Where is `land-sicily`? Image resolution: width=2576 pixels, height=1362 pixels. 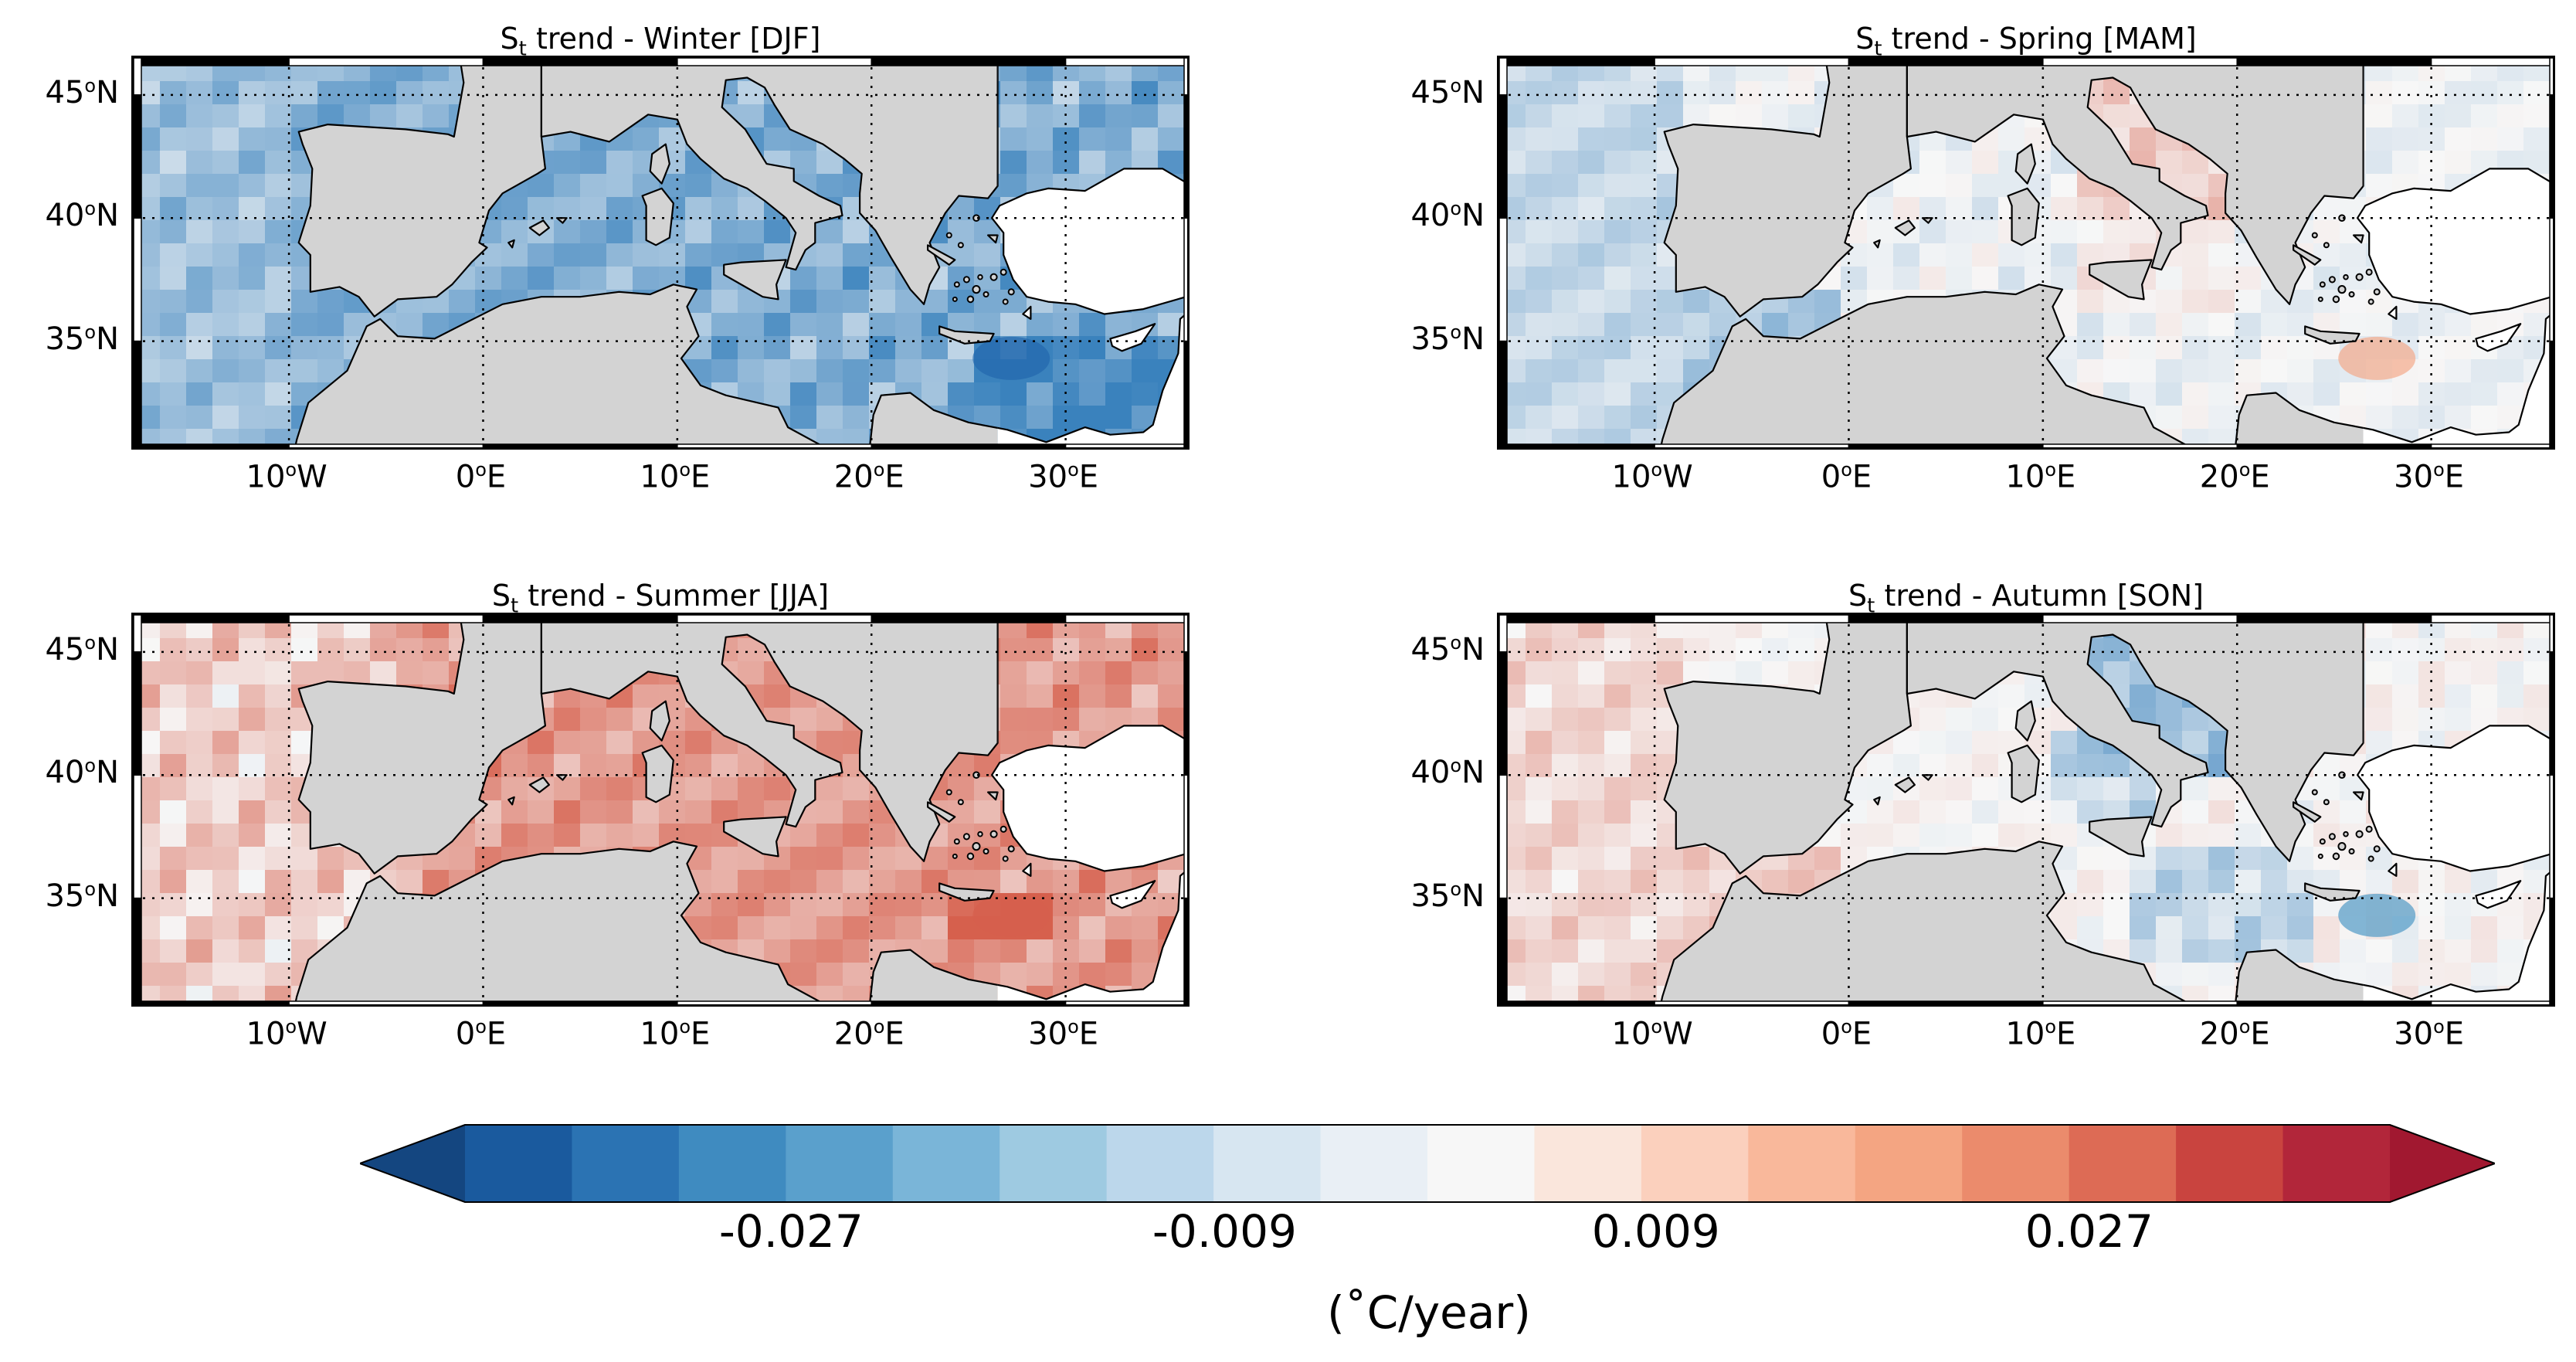
land-sicily is located at coordinates (2121, 837).